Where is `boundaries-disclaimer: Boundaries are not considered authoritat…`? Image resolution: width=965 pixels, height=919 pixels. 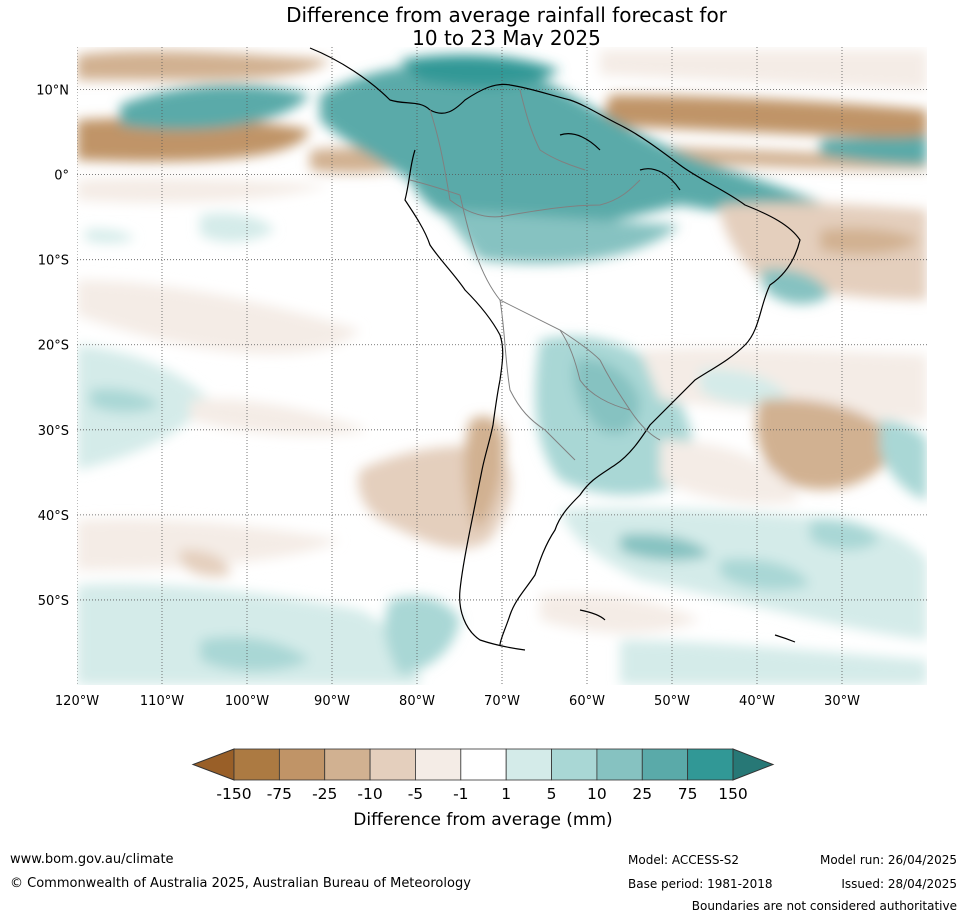 boundaries-disclaimer: Boundaries are not considered authoritat… is located at coordinates (824, 906).